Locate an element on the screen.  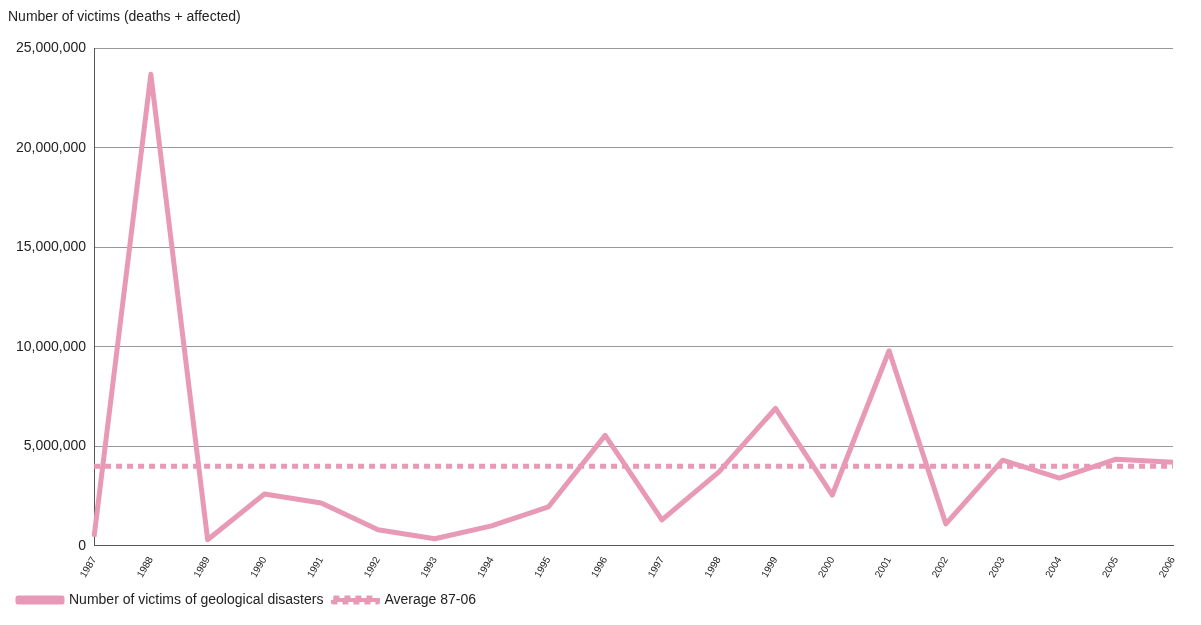
y-tick-label: 25,000,000 is located at coordinates (51, 47).